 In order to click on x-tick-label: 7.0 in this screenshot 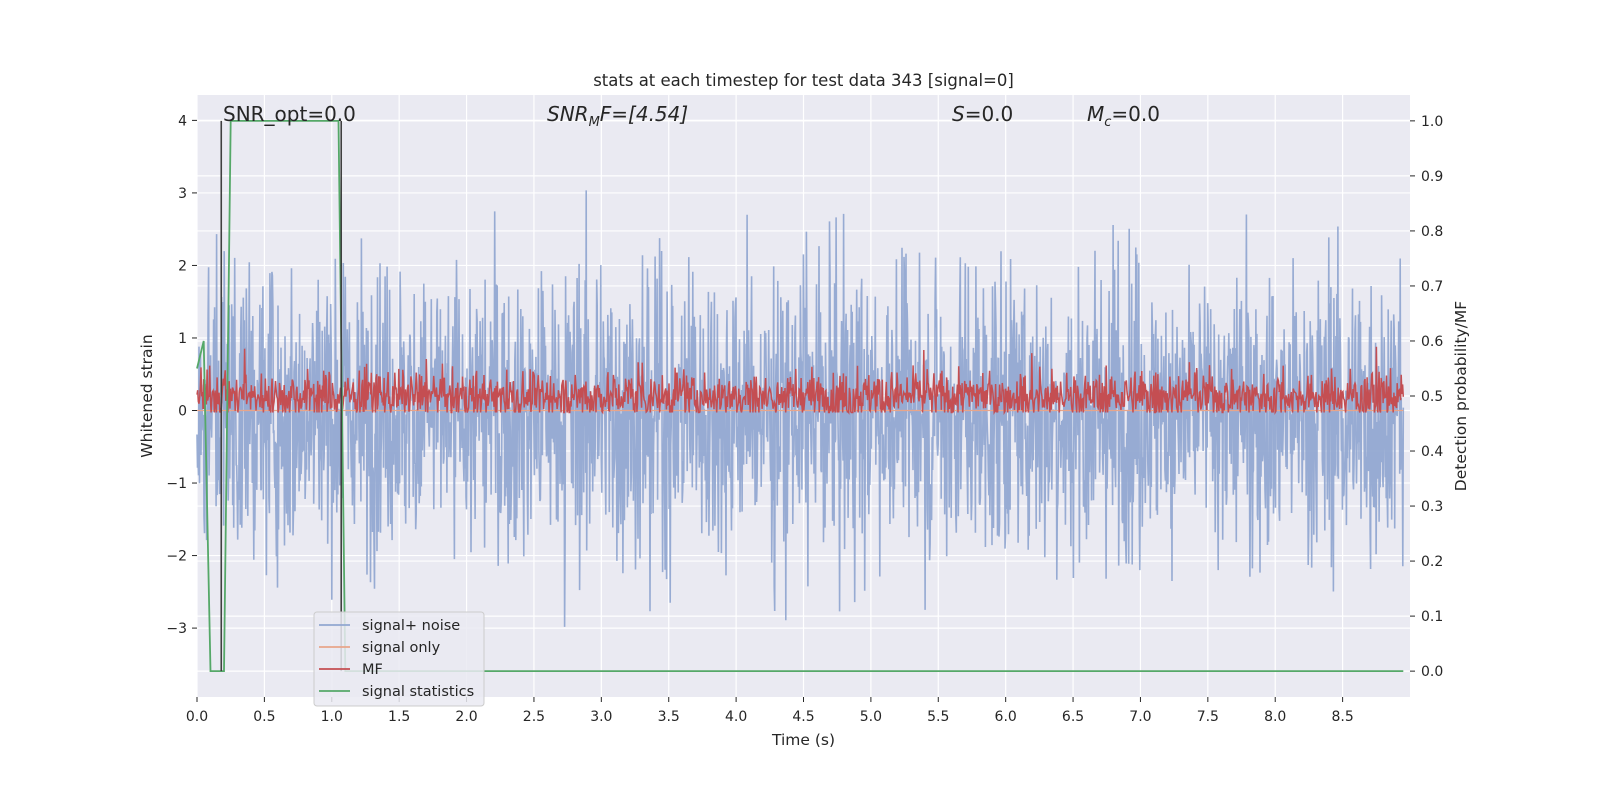, I will do `click(1140, 717)`.